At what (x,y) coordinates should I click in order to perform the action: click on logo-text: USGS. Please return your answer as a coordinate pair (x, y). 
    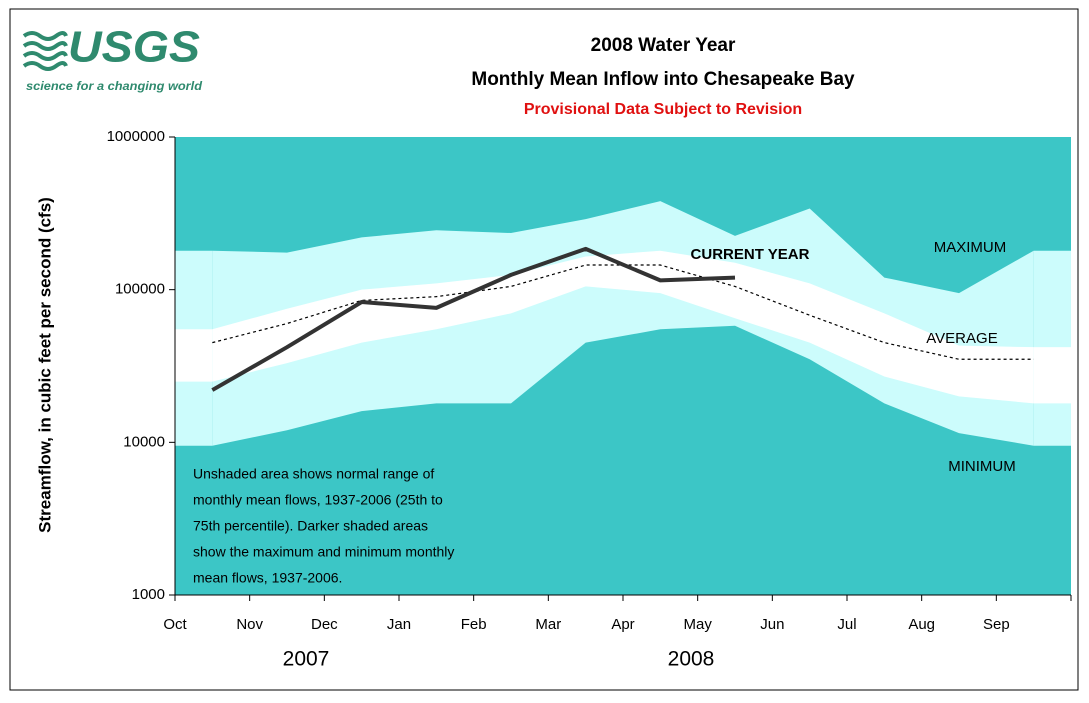
    Looking at the image, I should click on (134, 47).